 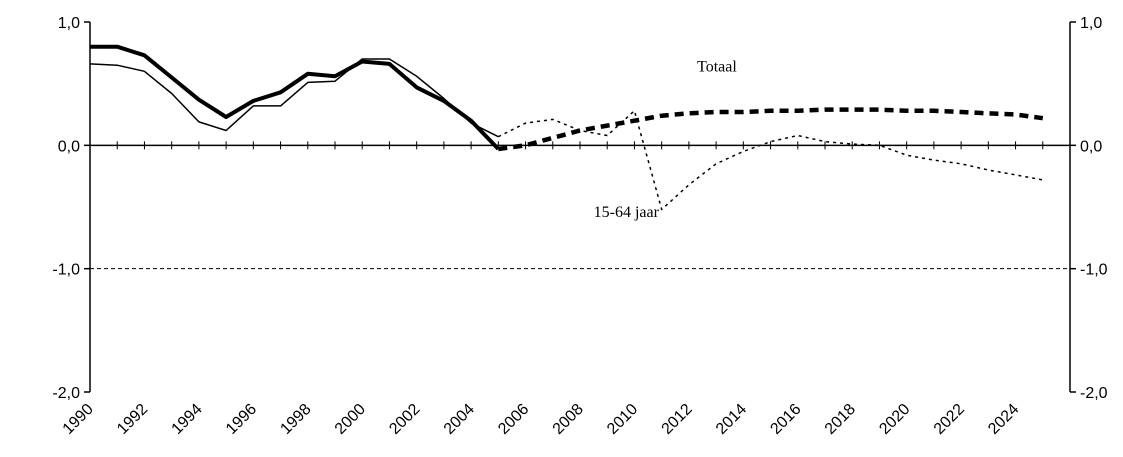 What do you see at coordinates (69, 23) in the screenshot?
I see `y-tick-label-left: 1,0` at bounding box center [69, 23].